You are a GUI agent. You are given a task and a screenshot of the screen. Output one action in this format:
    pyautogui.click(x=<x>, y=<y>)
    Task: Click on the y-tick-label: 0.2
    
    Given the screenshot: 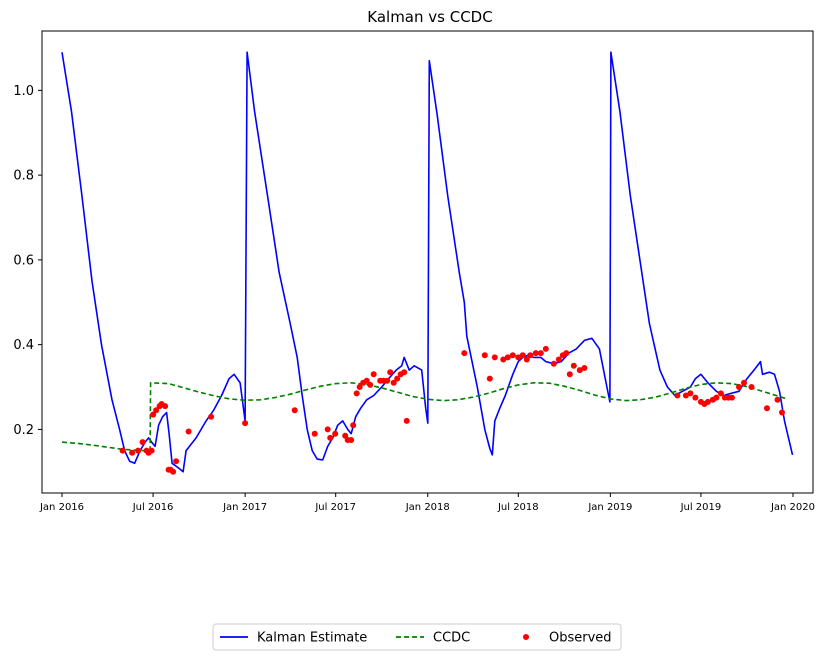 What is the action you would take?
    pyautogui.click(x=23, y=430)
    